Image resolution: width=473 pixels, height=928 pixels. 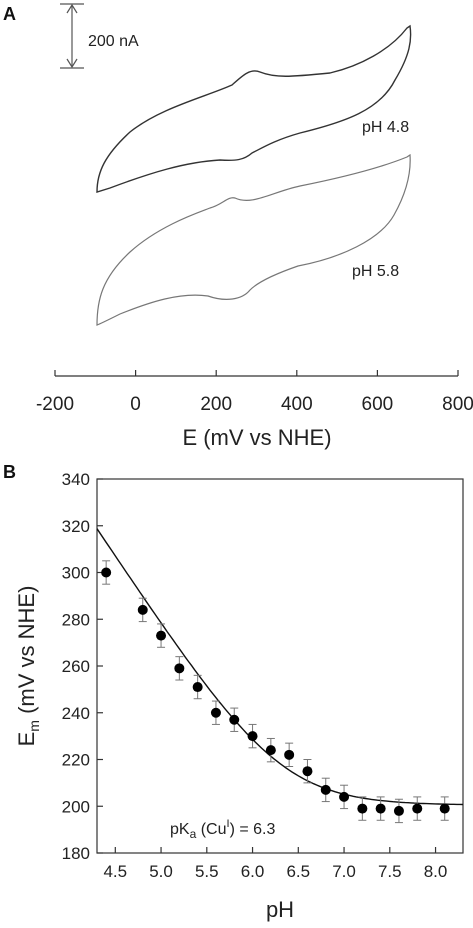 What do you see at coordinates (72, 8) in the screenshot?
I see `scale-bar-arrow-up` at bounding box center [72, 8].